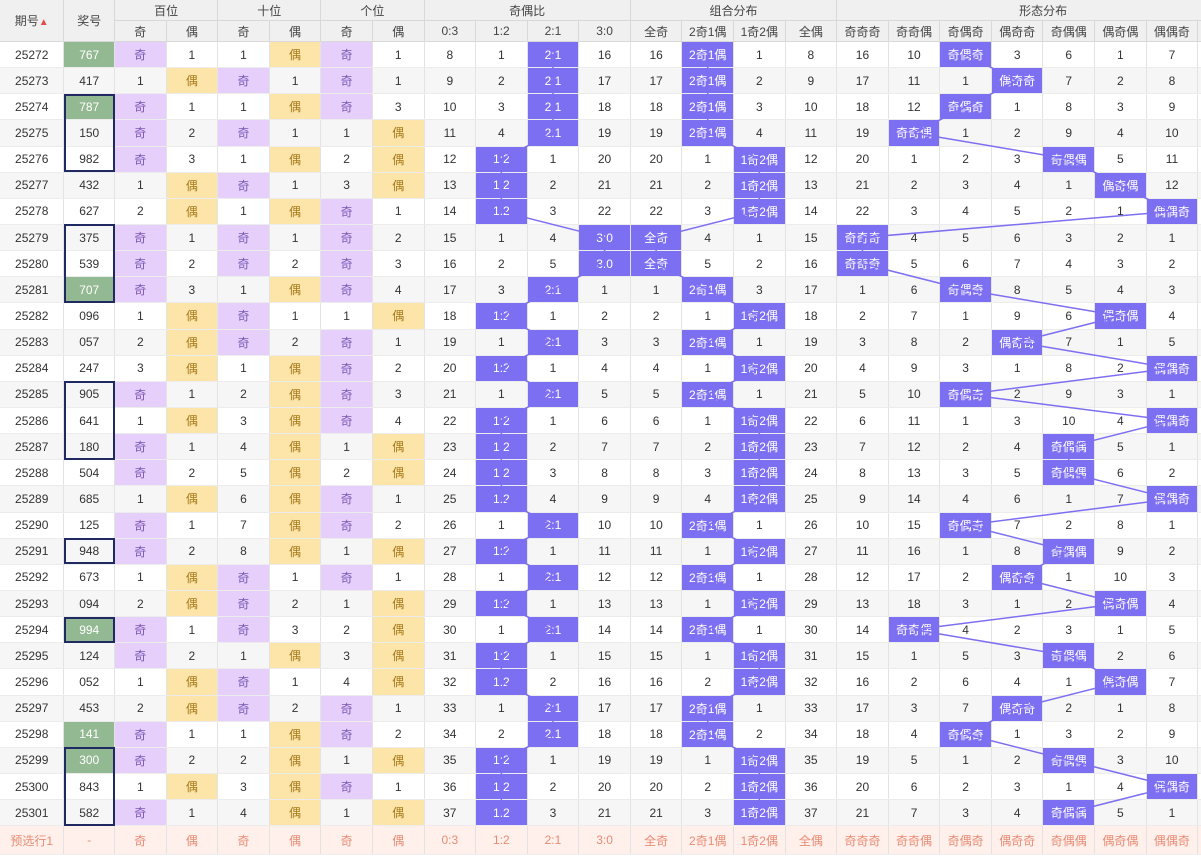  I want to click on ge-cell: 3, so click(346, 656).